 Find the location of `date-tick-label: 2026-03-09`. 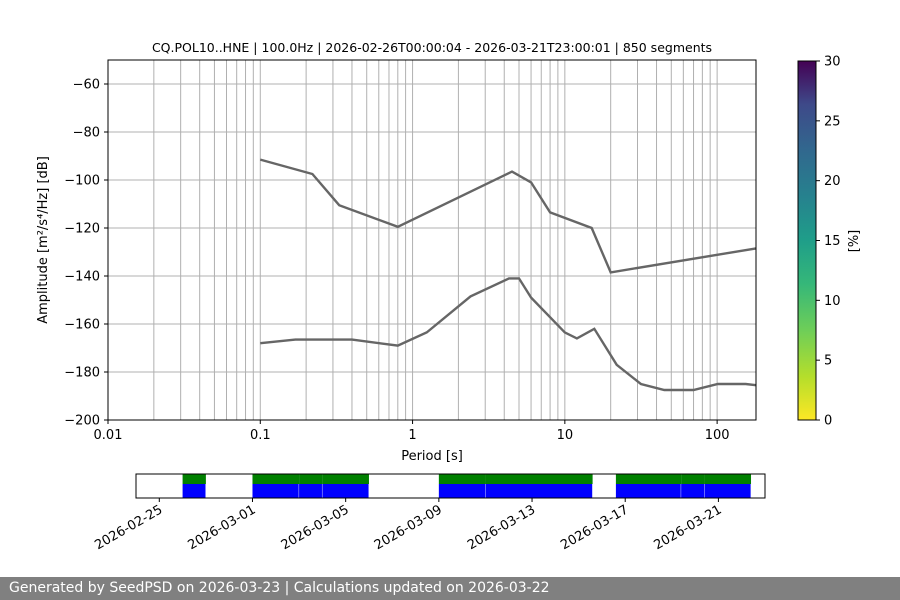

date-tick-label: 2026-03-09 is located at coordinates (408, 527).